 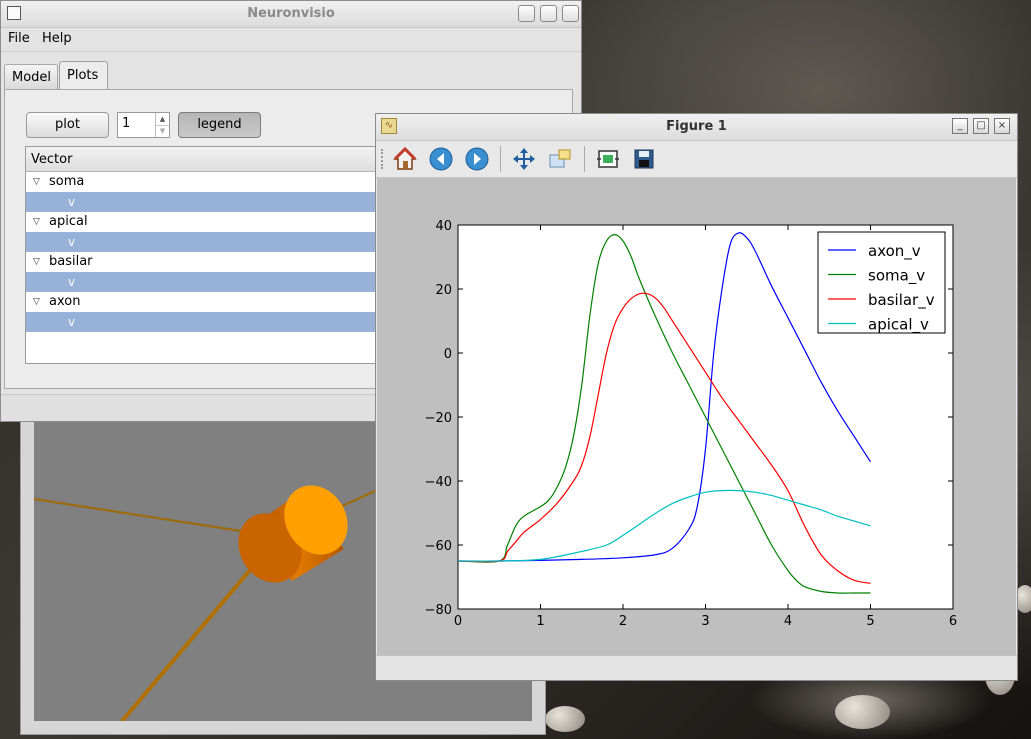 What do you see at coordinates (696, 159) in the screenshot?
I see `figure-toolbar` at bounding box center [696, 159].